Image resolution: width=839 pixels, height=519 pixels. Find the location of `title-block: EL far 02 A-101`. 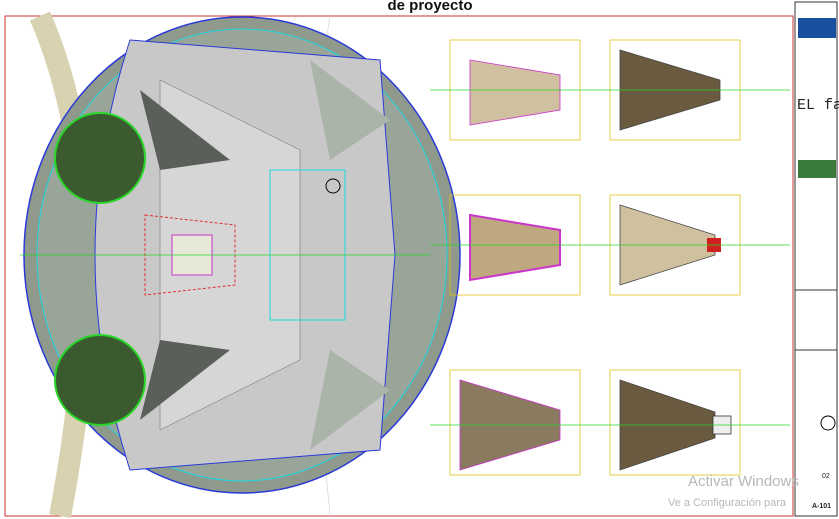

title-block: EL far 02 A-101 is located at coordinates (816, 259).